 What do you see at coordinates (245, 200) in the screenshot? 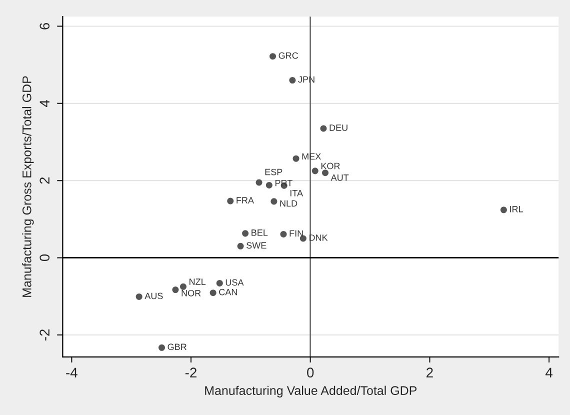
I see `annotation: FRA` at bounding box center [245, 200].